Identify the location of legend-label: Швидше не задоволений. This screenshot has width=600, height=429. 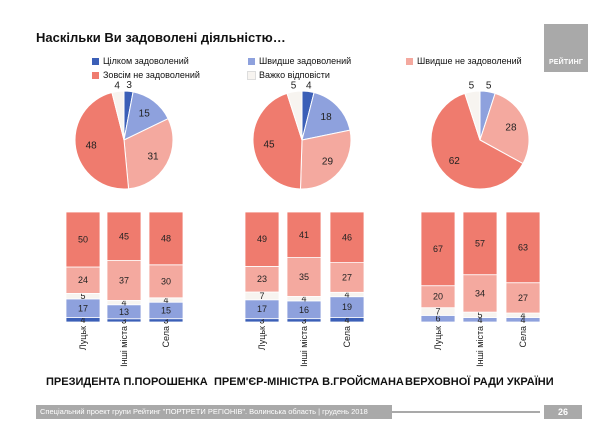
(469, 61).